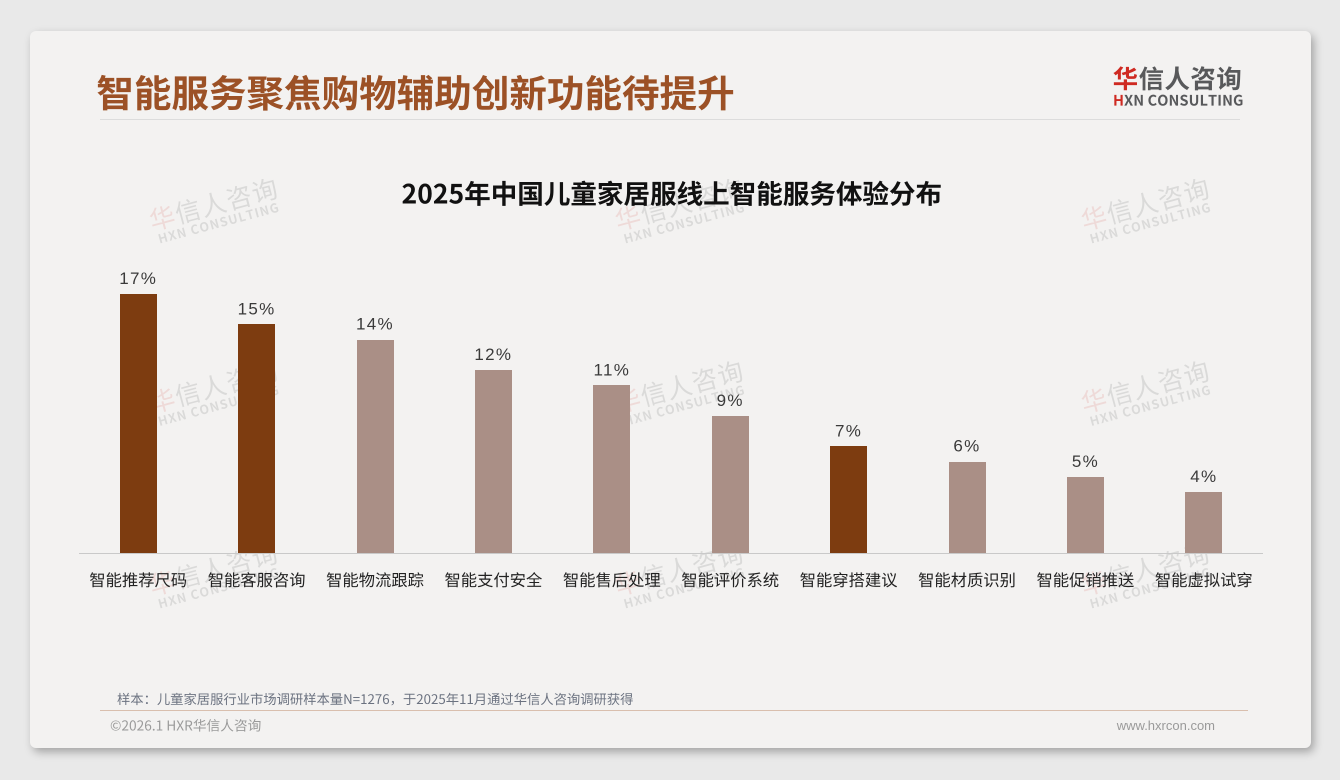 The height and width of the screenshot is (780, 1340). What do you see at coordinates (730, 400) in the screenshot?
I see `svg-text: 9%` at bounding box center [730, 400].